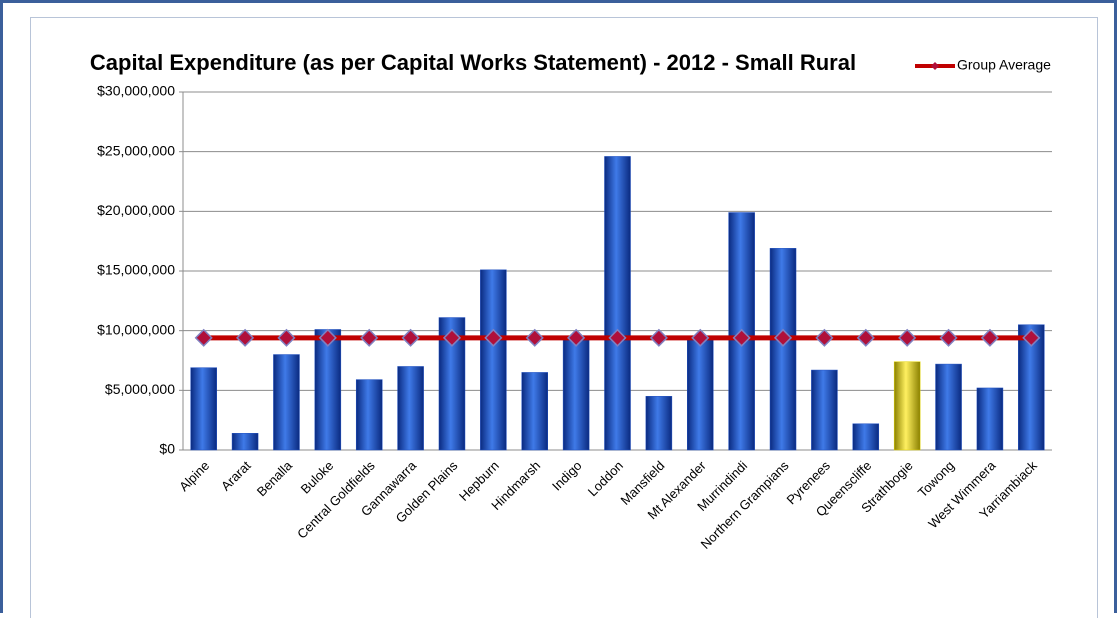 The height and width of the screenshot is (618, 1117). What do you see at coordinates (136, 150) in the screenshot?
I see `y-tick-label: $25,000,000` at bounding box center [136, 150].